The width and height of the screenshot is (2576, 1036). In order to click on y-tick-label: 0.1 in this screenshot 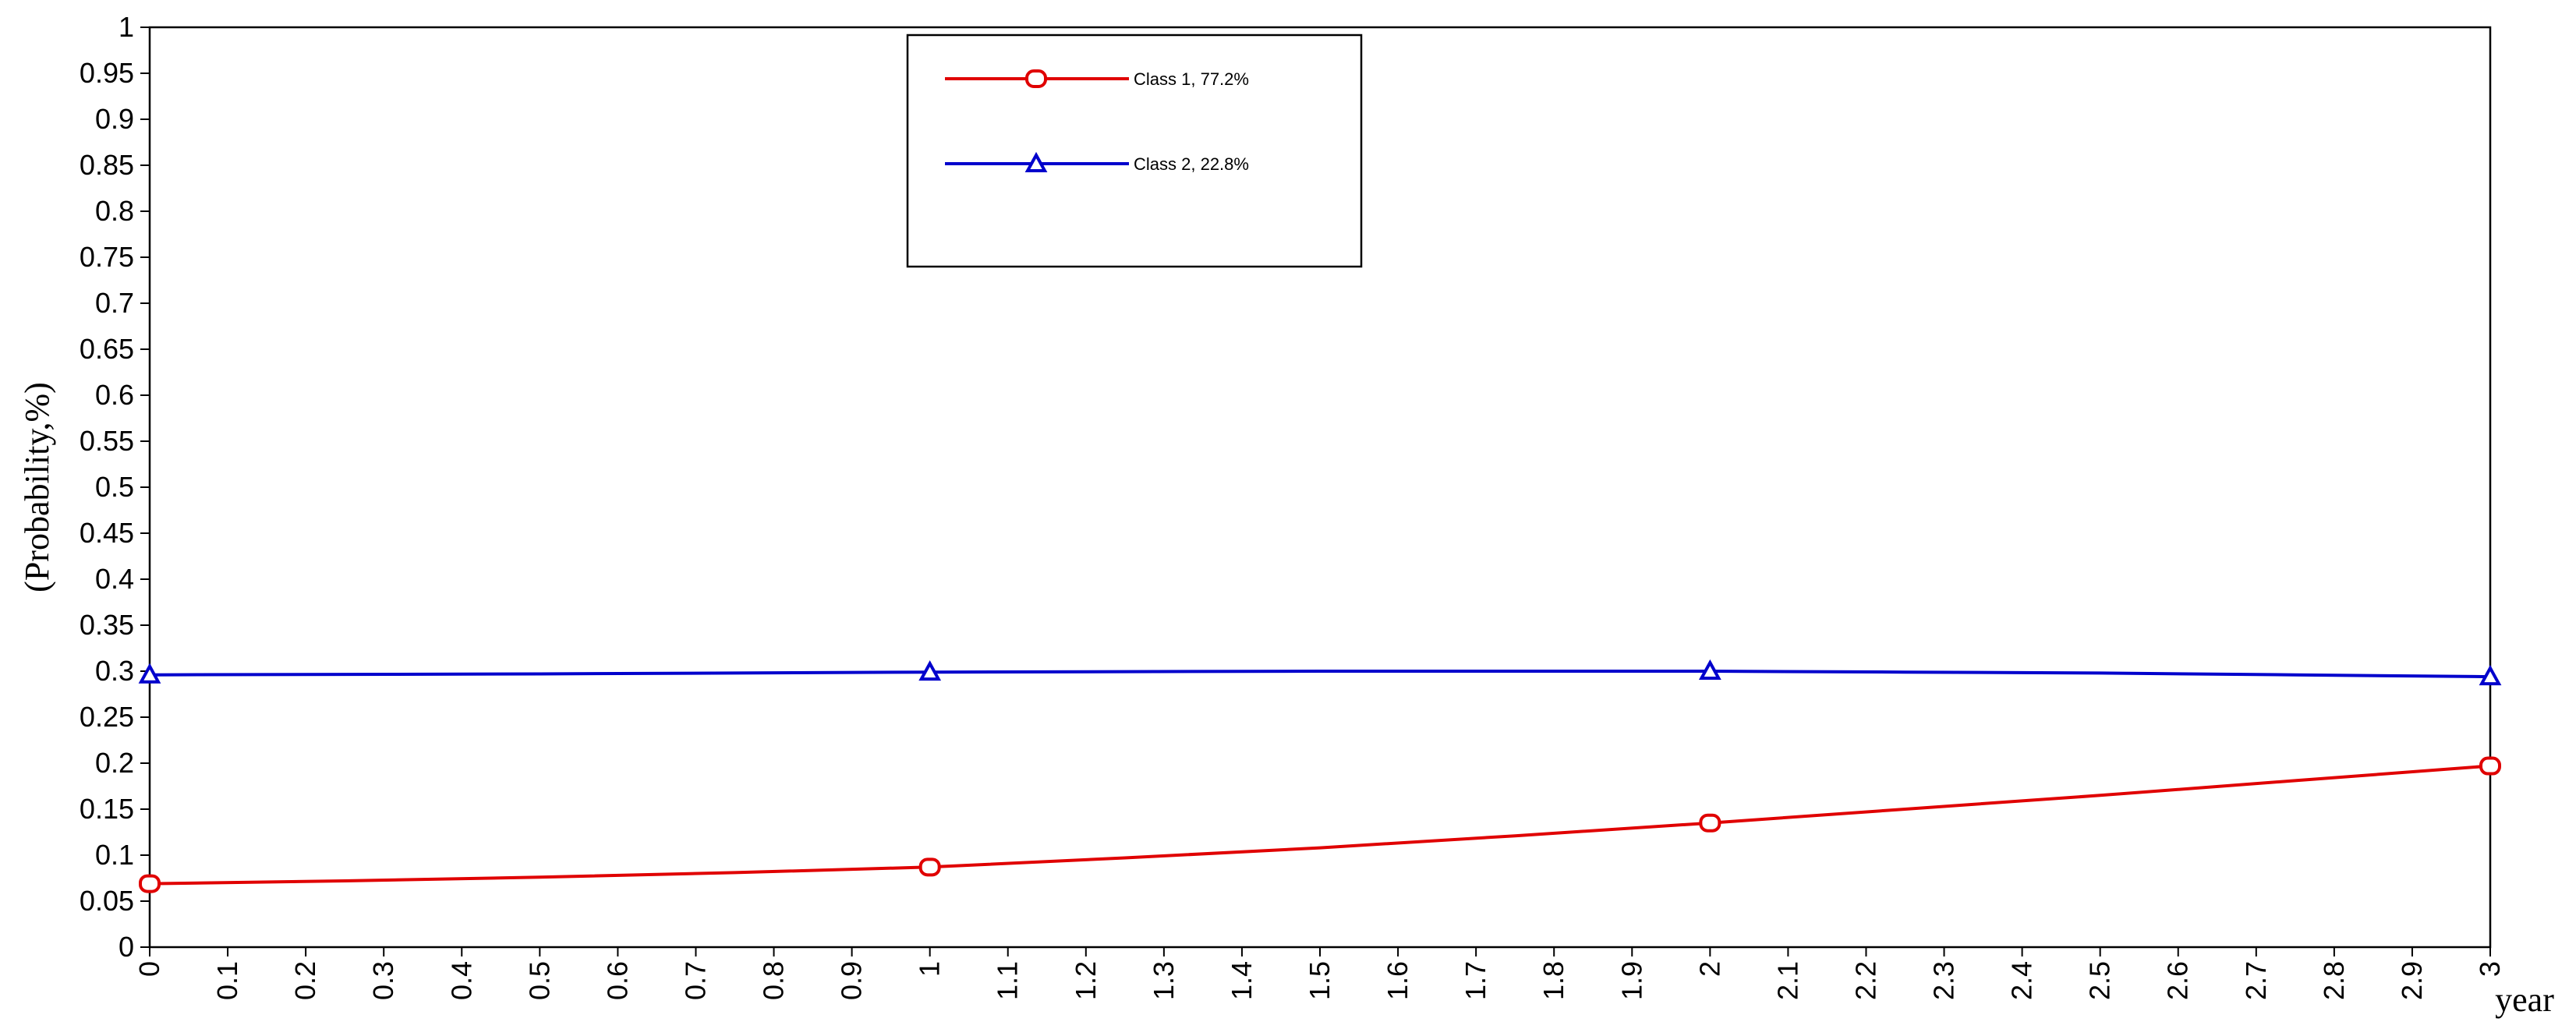, I will do `click(114, 855)`.